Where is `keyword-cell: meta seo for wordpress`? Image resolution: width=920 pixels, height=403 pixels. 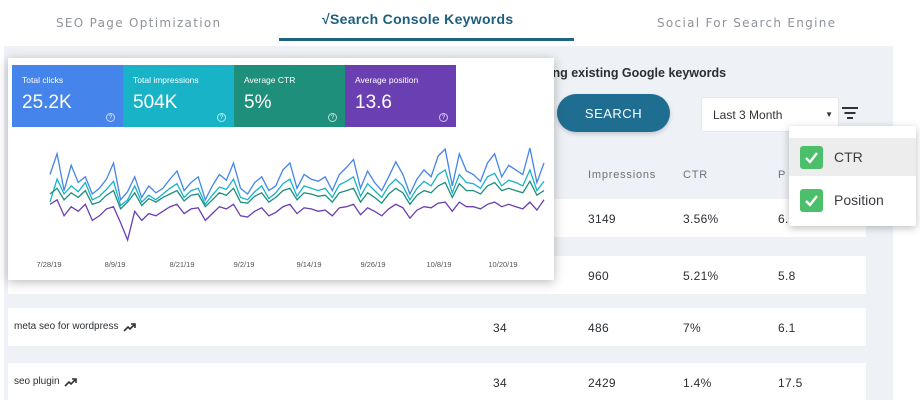
keyword-cell: meta seo for wordpress is located at coordinates (75, 326).